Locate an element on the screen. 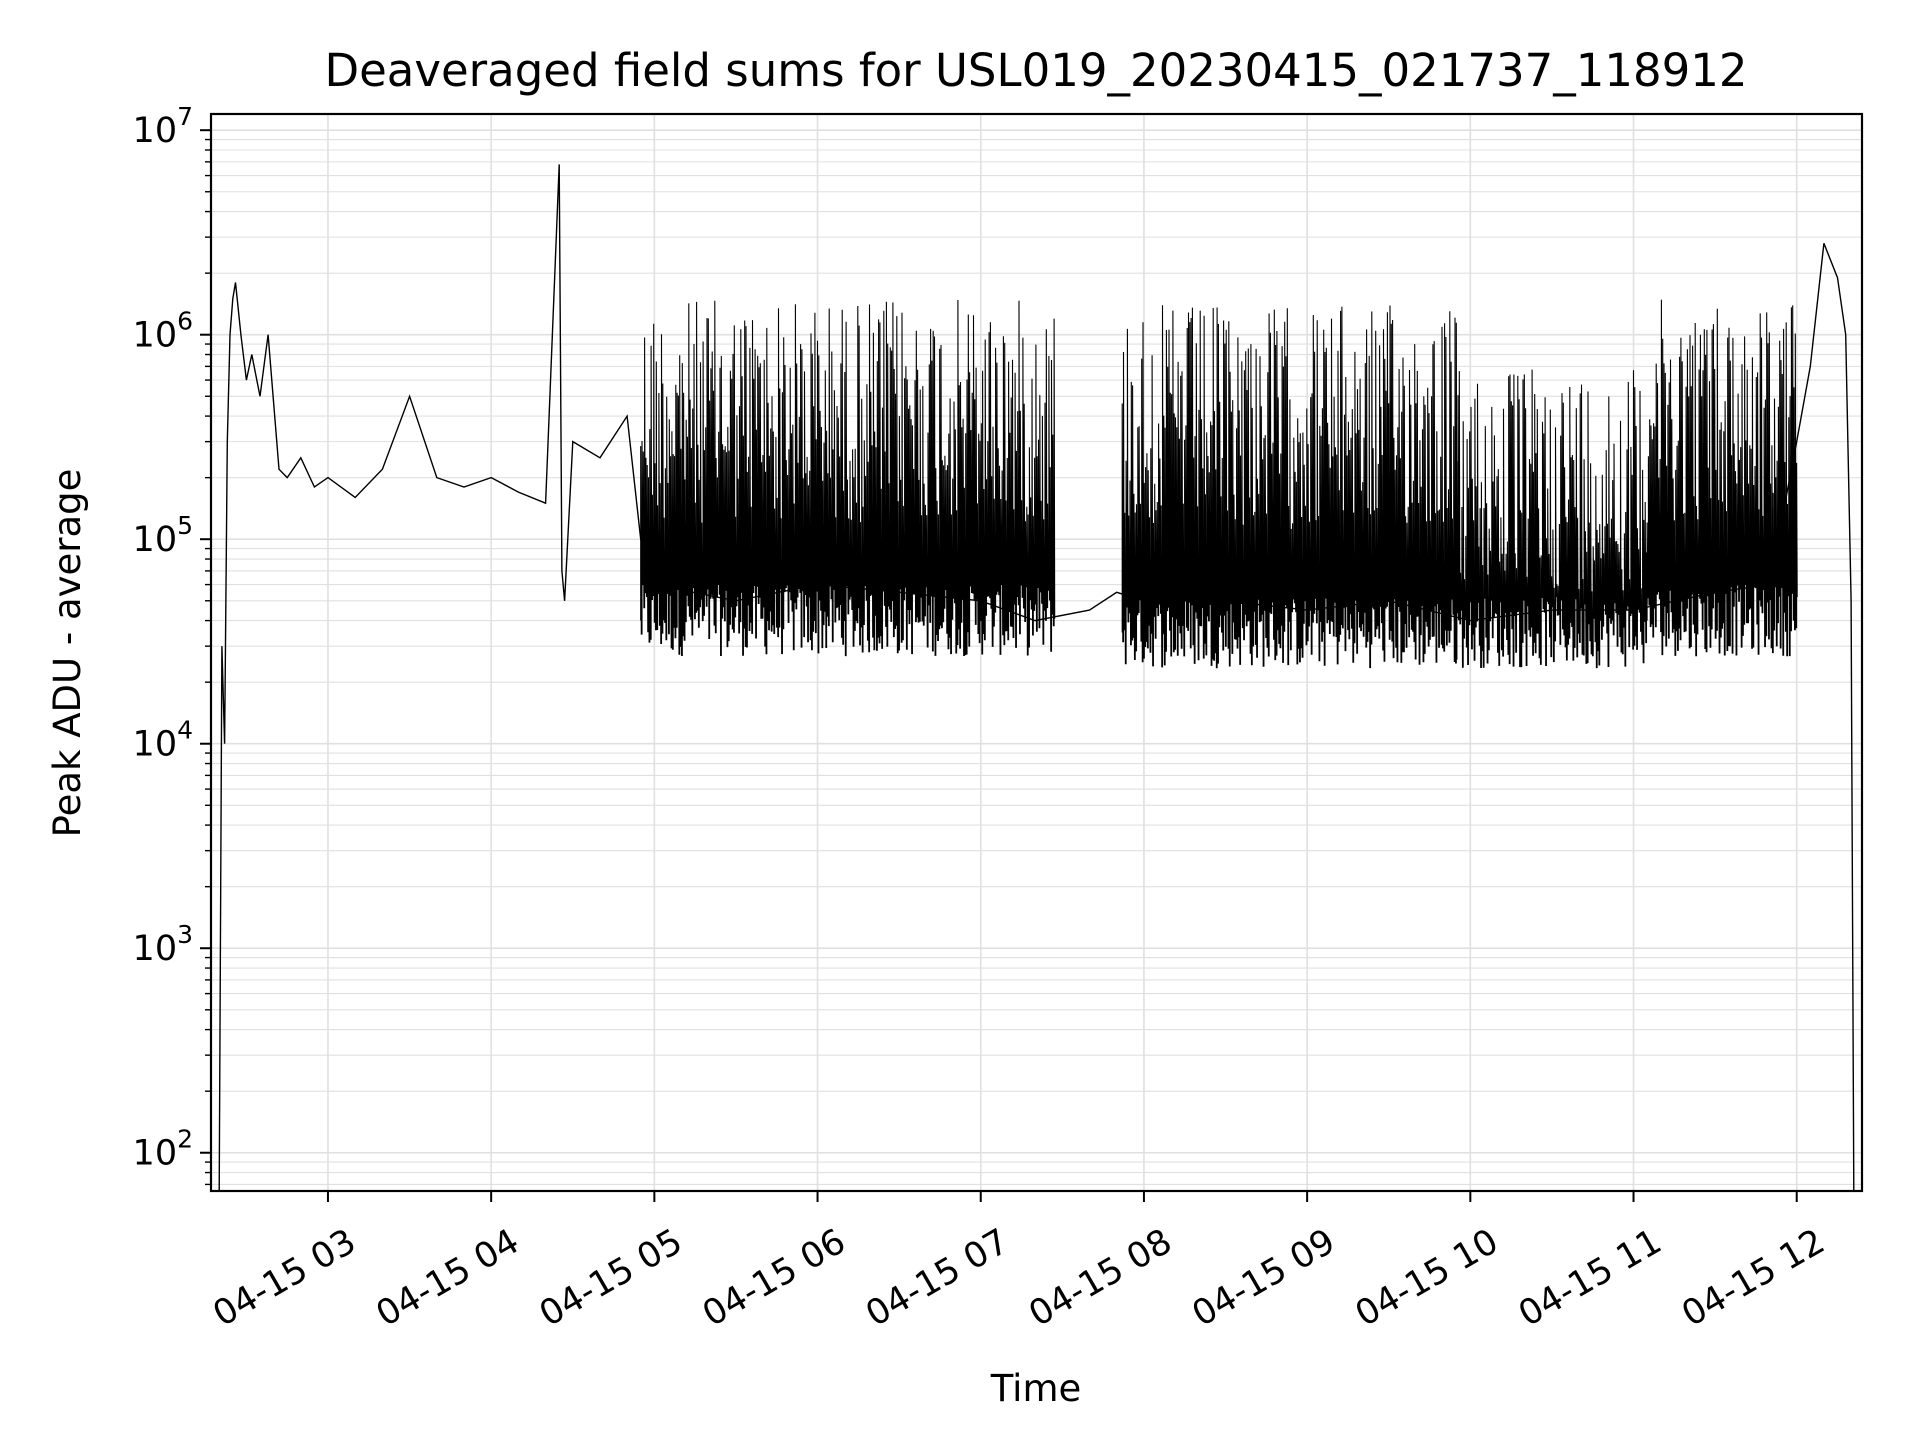 The image size is (1920, 1440). y-axis-label: Peak ADU - average is located at coordinates (67, 653).